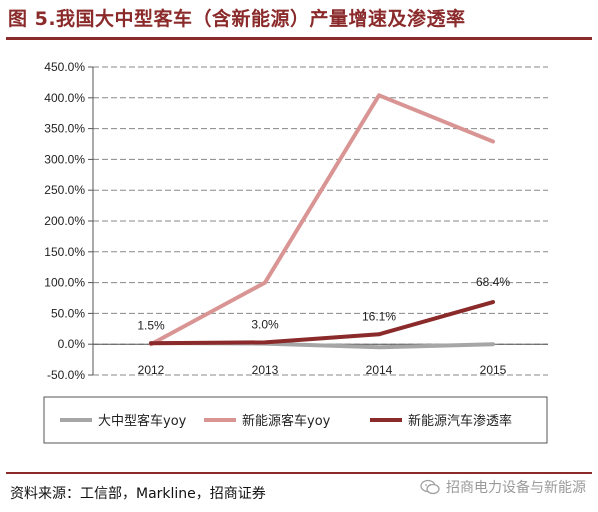 This screenshot has height=512, width=598. What do you see at coordinates (320, 360) in the screenshot?
I see `x-axis: 2012 2013 2014 2015` at bounding box center [320, 360].